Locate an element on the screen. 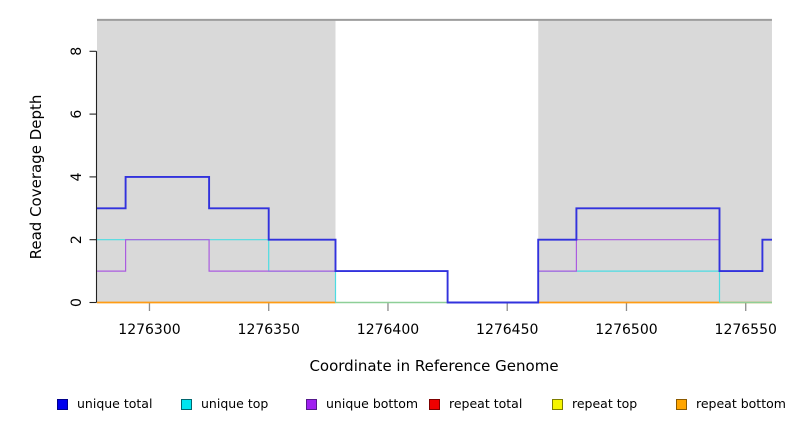 Image resolution: width=792 pixels, height=432 pixels. y-tick-label: 6 is located at coordinates (77, 114).